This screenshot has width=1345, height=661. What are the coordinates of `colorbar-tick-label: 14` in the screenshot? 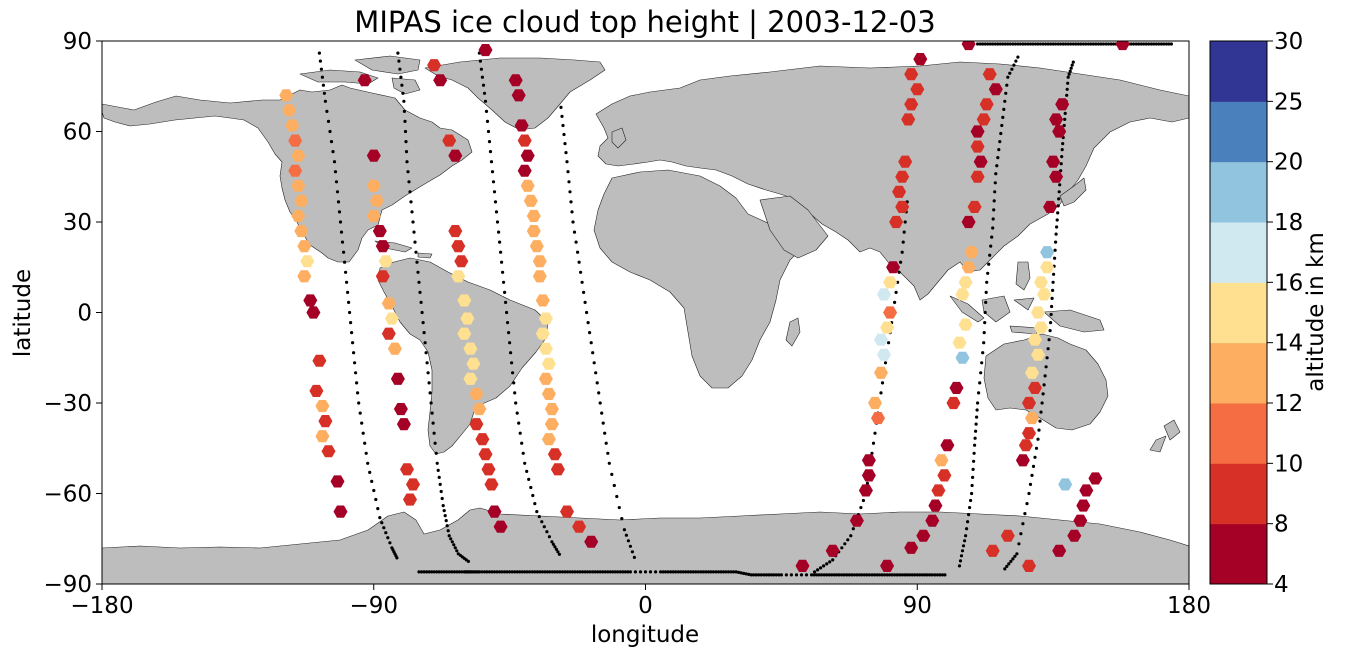 It's located at (1288, 344).